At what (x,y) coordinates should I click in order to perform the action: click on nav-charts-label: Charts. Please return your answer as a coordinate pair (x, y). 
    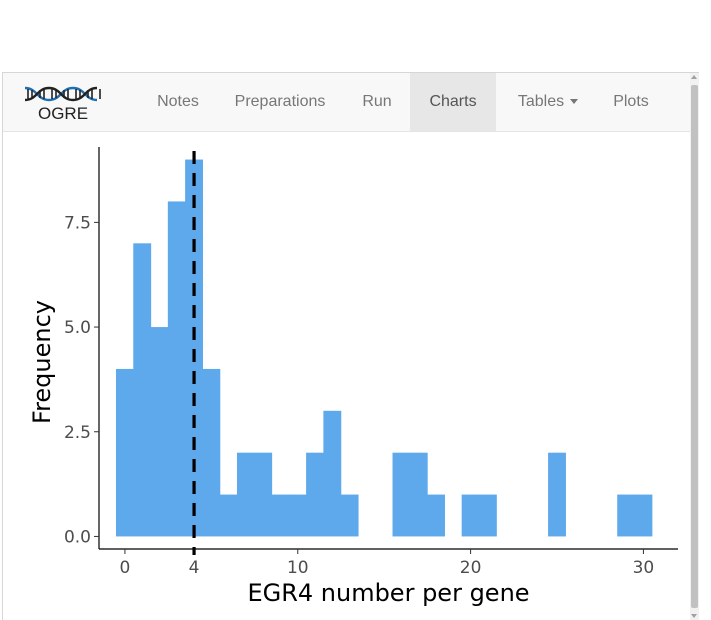
    Looking at the image, I should click on (453, 101).